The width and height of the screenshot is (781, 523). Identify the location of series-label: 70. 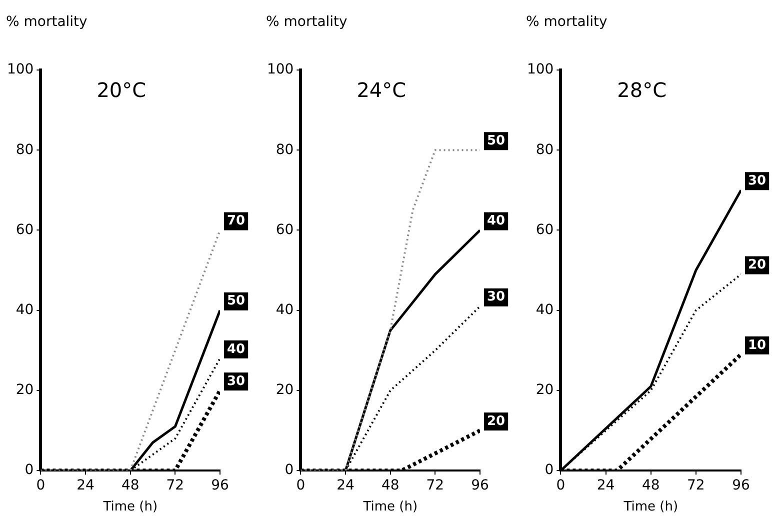
(236, 221).